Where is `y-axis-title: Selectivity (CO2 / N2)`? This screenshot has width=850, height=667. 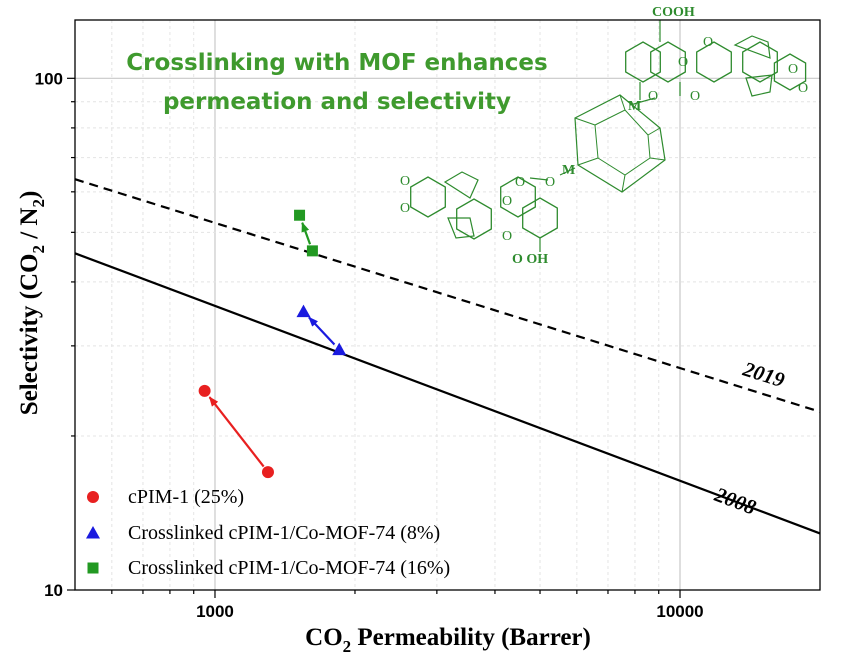
y-axis-title: Selectivity (CO2 / N2) is located at coordinates (32, 303).